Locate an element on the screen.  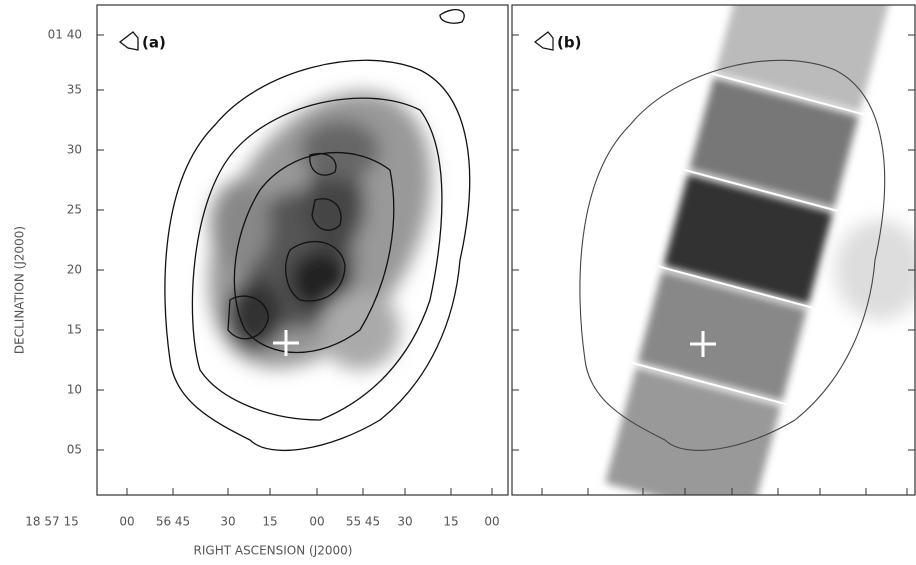
y-tick-label: 01 40 is located at coordinates (65, 35).